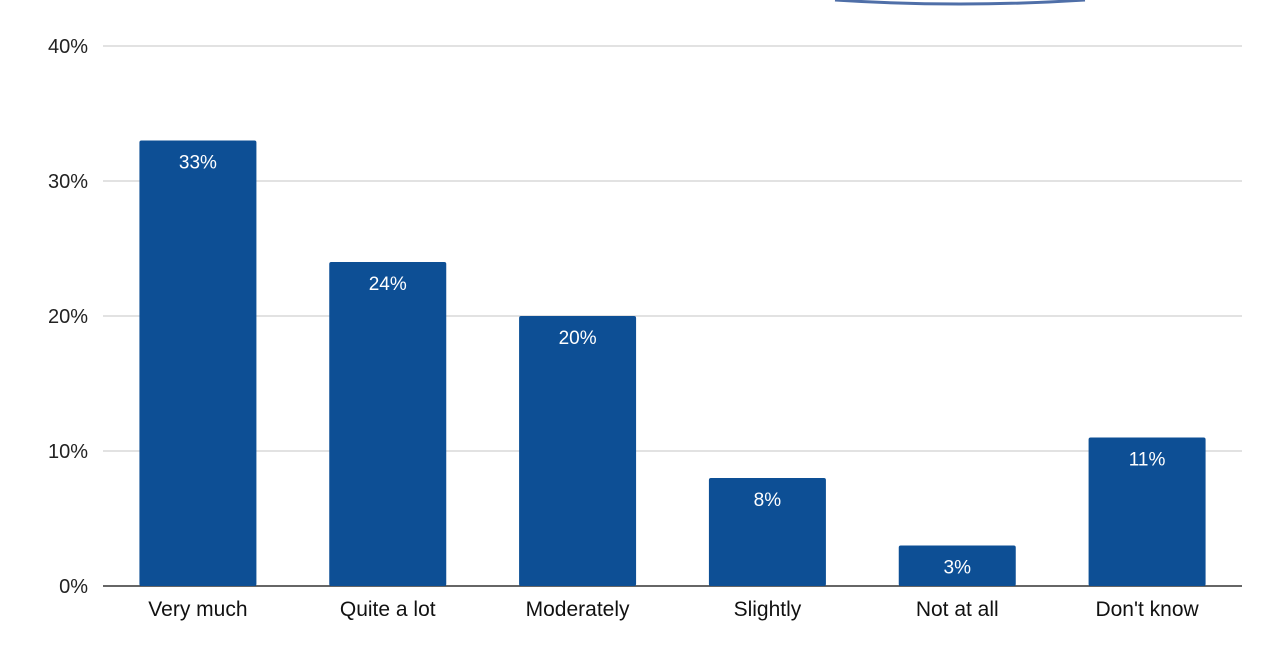 This screenshot has height=654, width=1280. I want to click on bar-value-label: 3%, so click(958, 568).